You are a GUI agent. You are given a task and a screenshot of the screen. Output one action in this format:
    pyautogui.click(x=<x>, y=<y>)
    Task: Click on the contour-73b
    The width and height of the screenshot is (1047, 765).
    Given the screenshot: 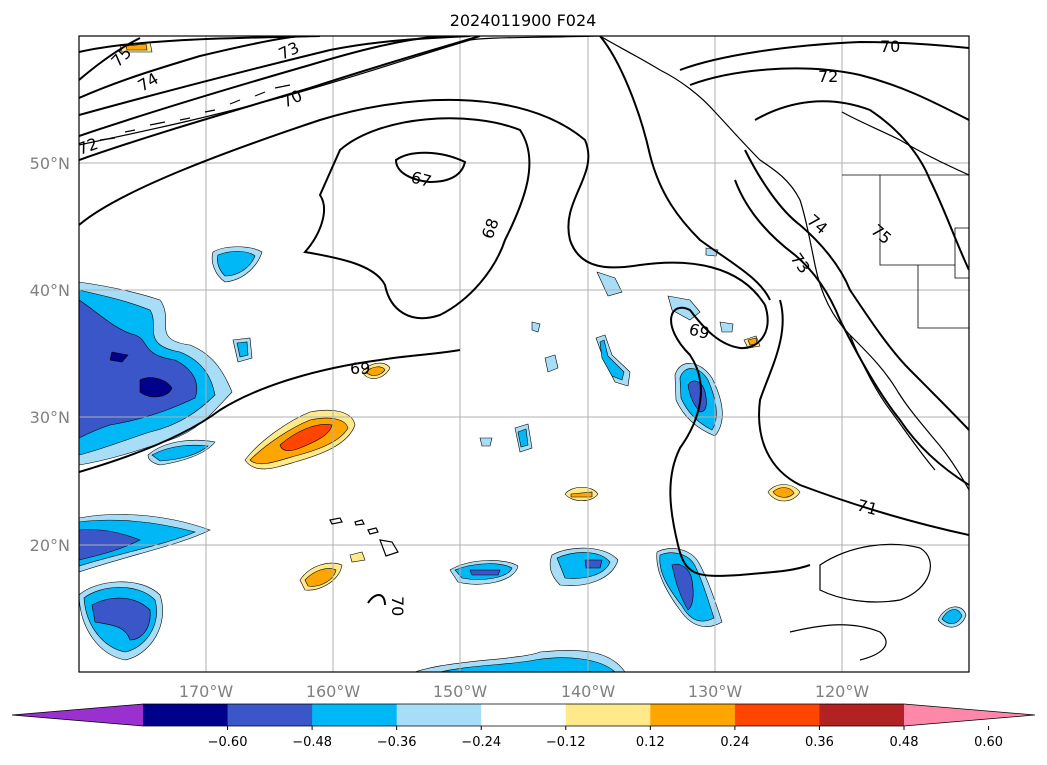 What is the action you would take?
    pyautogui.click(x=851, y=332)
    